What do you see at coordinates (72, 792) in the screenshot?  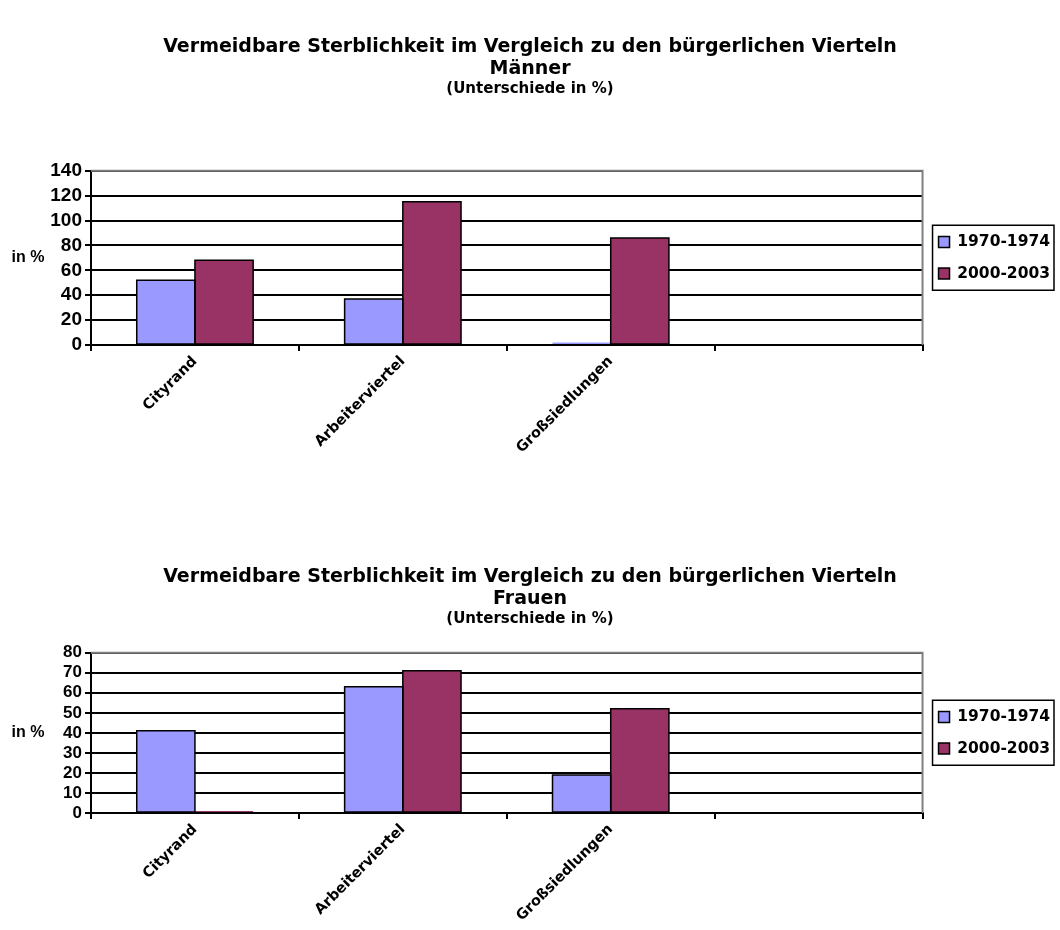 I see `y-tick-label: 10` at bounding box center [72, 792].